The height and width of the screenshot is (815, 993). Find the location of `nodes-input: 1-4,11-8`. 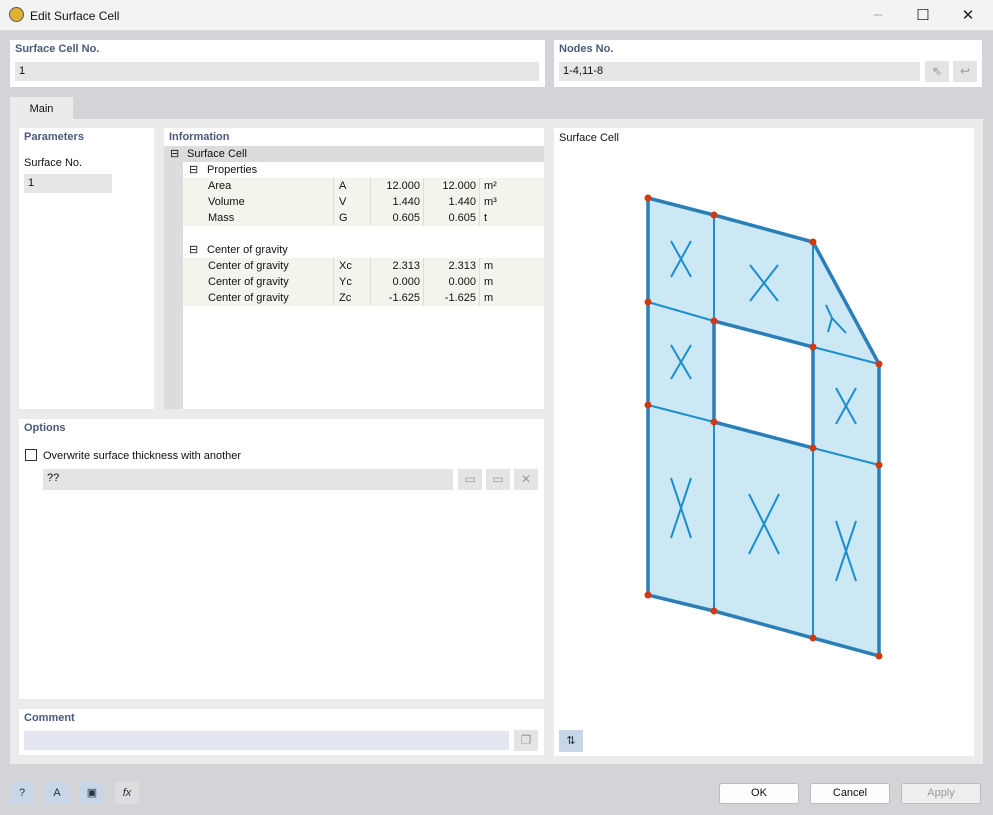

nodes-input: 1-4,11-8 is located at coordinates (739, 71).